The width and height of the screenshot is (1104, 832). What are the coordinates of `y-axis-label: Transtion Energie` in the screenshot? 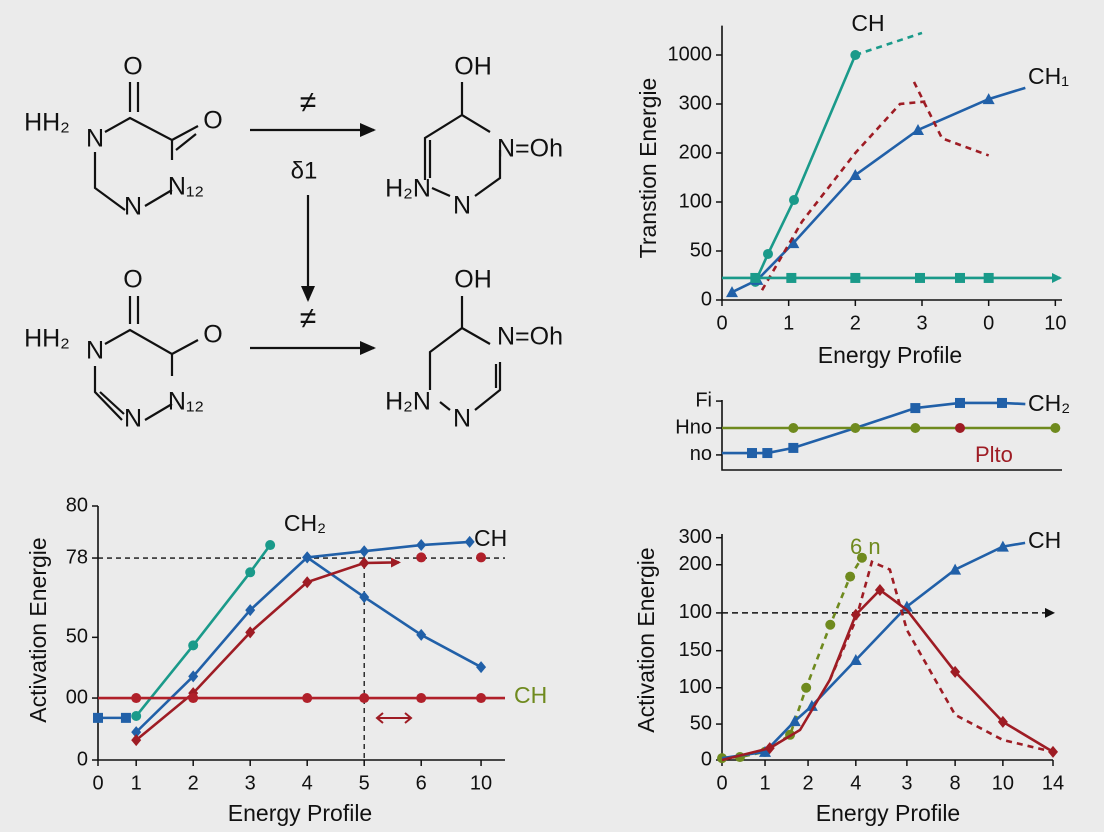 It's located at (648, 168).